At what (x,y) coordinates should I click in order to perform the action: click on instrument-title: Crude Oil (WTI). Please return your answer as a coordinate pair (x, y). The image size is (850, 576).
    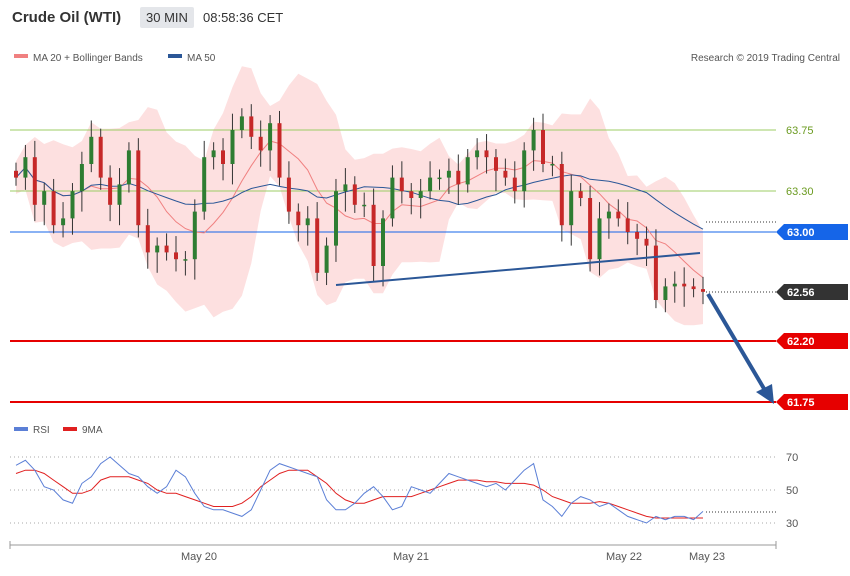
    Looking at the image, I should click on (67, 17).